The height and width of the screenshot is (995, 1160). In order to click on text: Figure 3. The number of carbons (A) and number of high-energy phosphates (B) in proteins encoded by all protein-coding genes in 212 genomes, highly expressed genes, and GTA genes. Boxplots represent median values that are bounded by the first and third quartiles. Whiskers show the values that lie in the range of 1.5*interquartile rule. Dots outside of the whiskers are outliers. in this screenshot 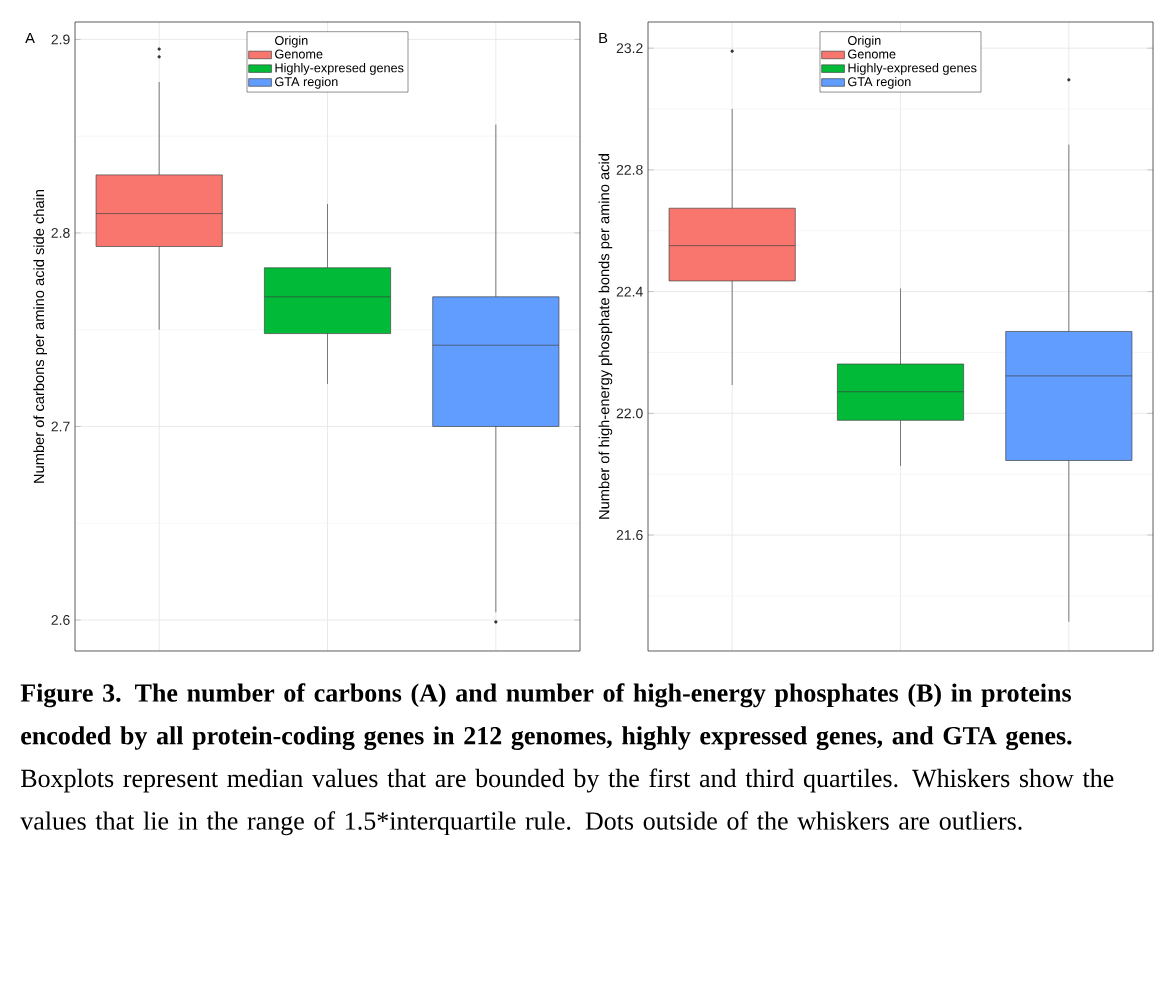, I will do `click(567, 759)`.